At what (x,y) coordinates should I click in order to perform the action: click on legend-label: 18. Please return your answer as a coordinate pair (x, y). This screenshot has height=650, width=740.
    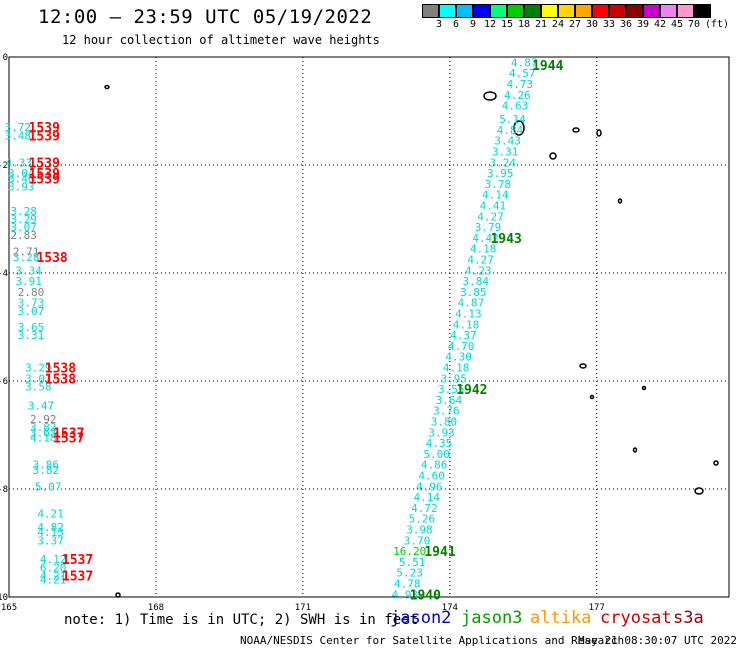
    Looking at the image, I should click on (524, 24).